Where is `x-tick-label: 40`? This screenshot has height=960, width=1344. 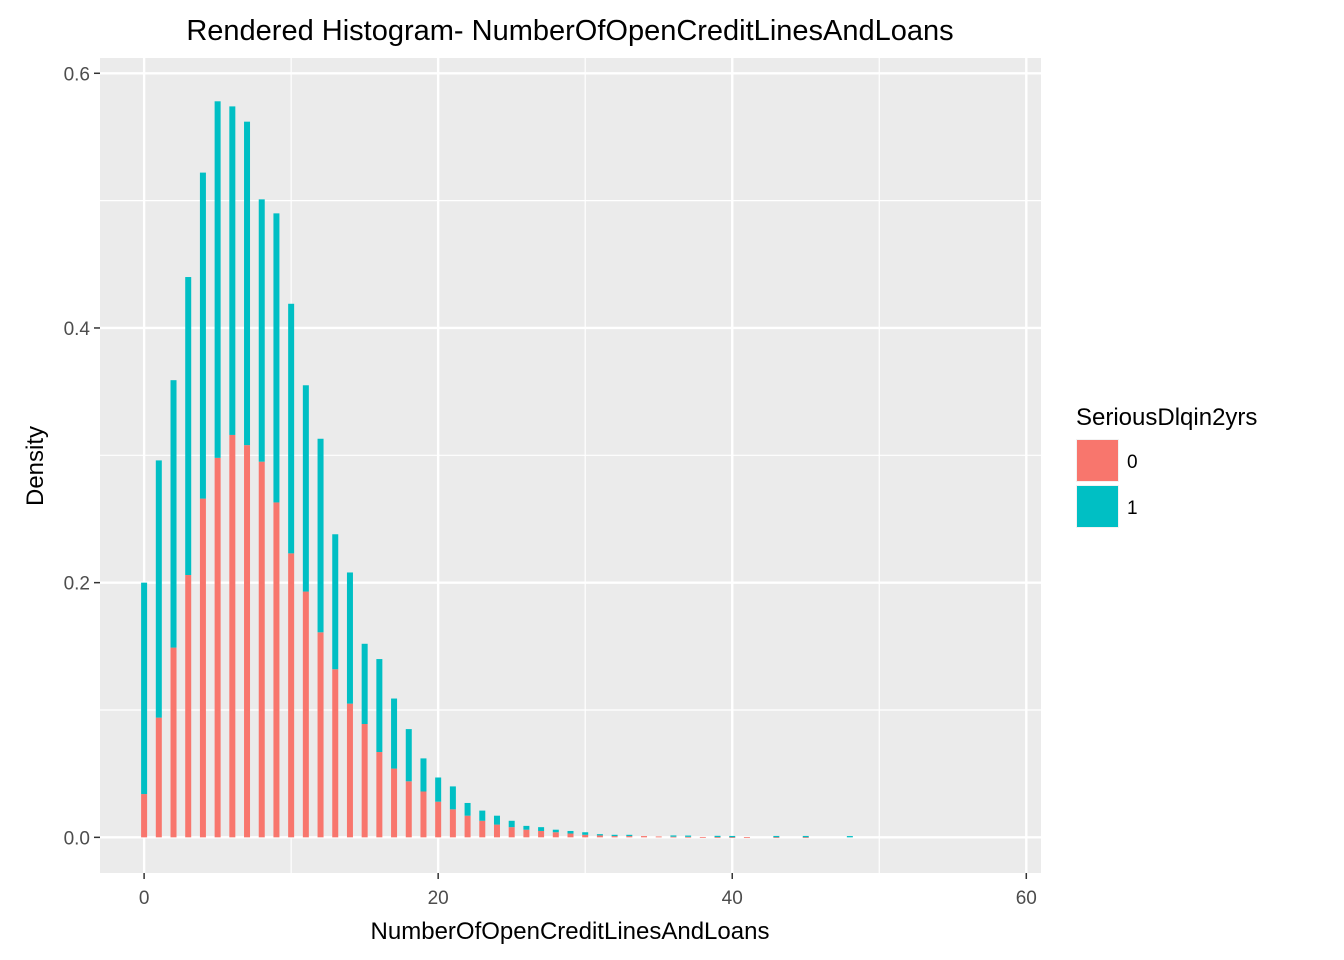
x-tick-label: 40 is located at coordinates (732, 898).